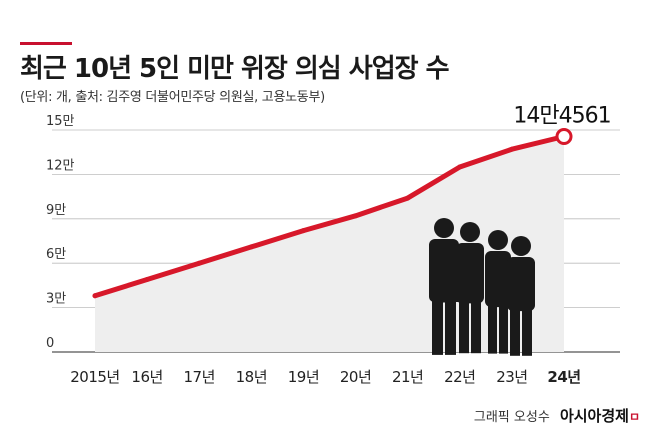 Image resolution: width=658 pixels, height=440 pixels. Describe the element at coordinates (461, 296) in the screenshot. I see `briefcase-icon` at that location.